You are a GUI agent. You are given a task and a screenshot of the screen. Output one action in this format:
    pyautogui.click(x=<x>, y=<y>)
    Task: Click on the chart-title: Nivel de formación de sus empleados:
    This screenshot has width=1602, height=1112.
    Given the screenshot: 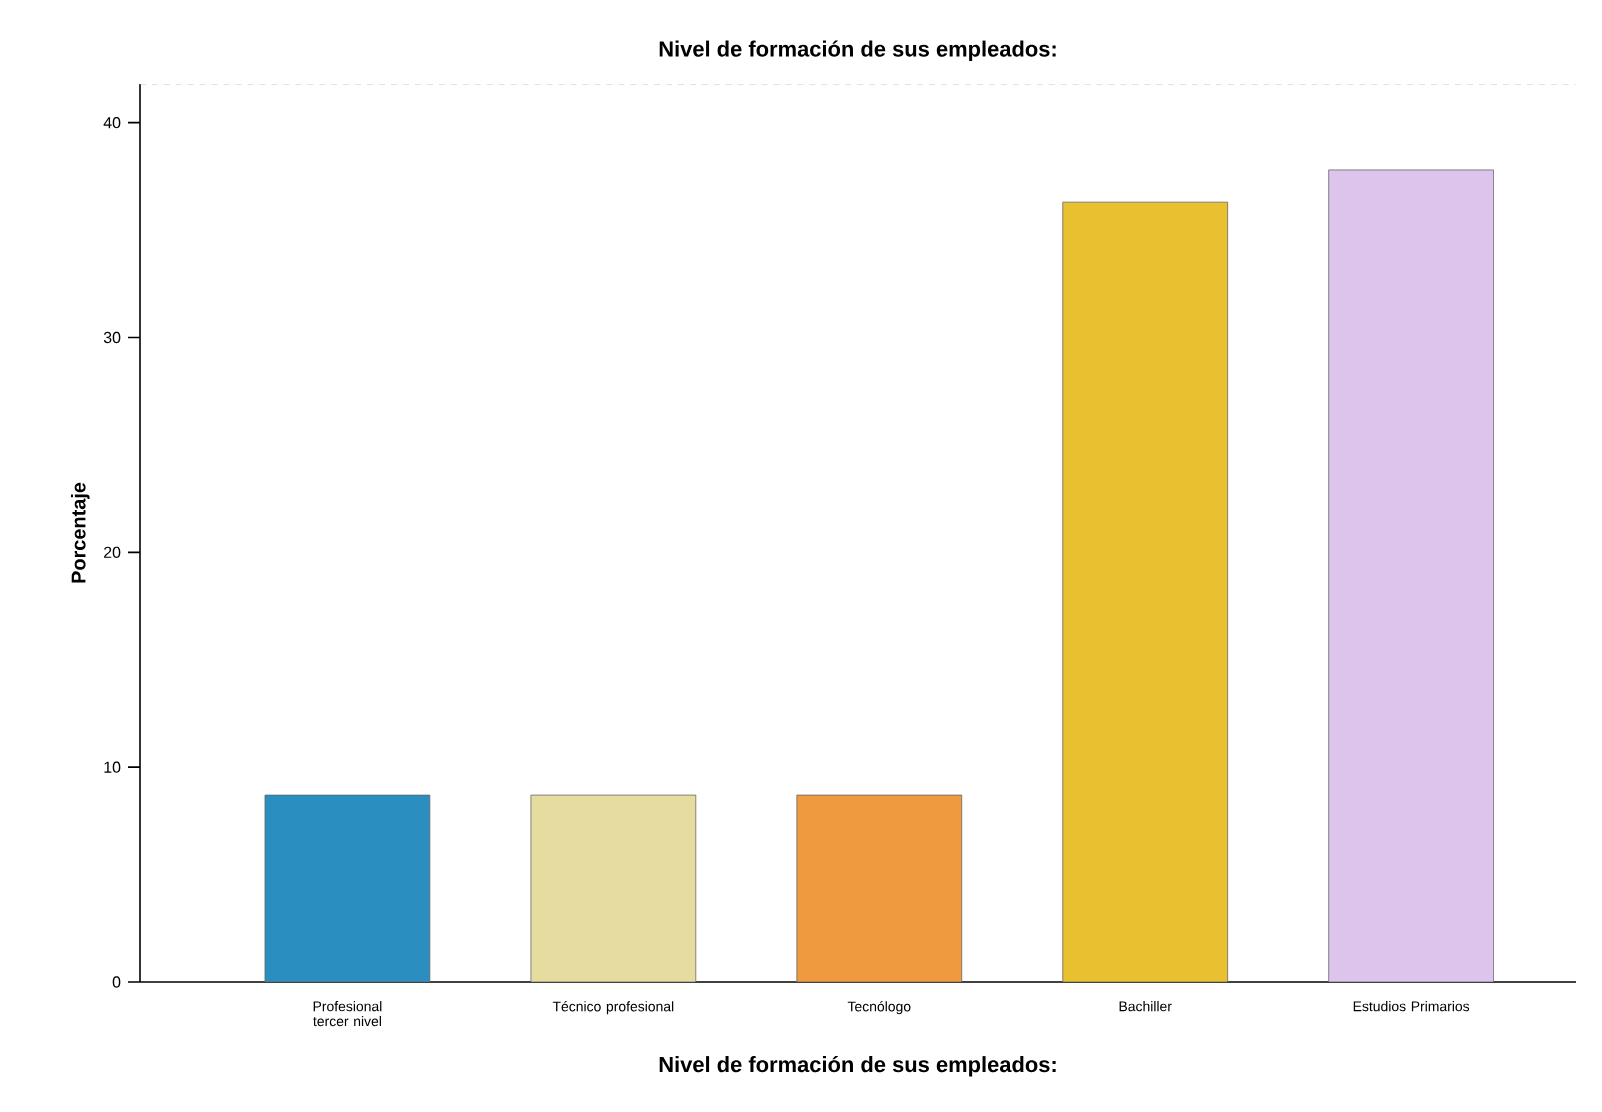 What is the action you would take?
    pyautogui.click(x=857, y=50)
    